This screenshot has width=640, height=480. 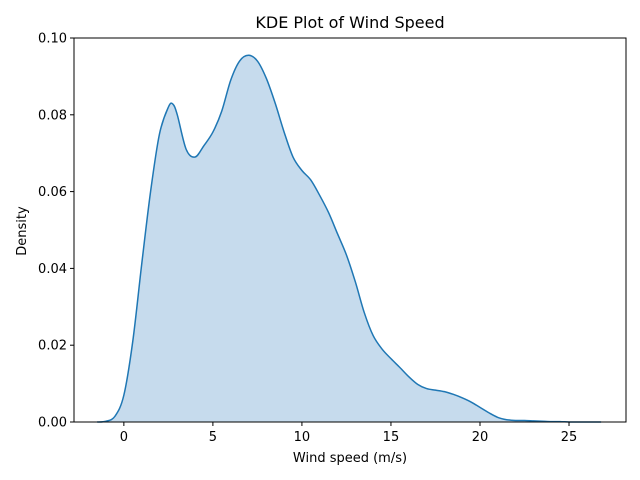 I want to click on y-tick-label: 0.00, so click(x=52, y=423).